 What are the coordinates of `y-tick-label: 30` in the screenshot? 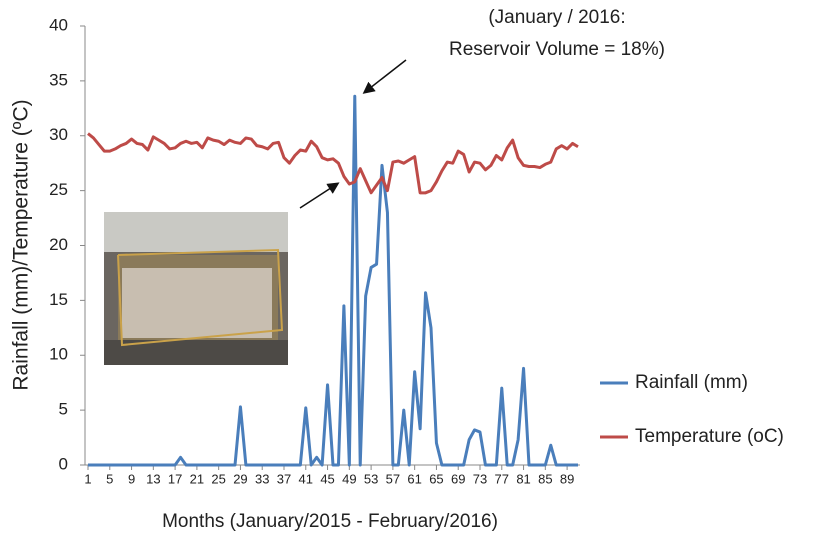 It's located at (58, 134).